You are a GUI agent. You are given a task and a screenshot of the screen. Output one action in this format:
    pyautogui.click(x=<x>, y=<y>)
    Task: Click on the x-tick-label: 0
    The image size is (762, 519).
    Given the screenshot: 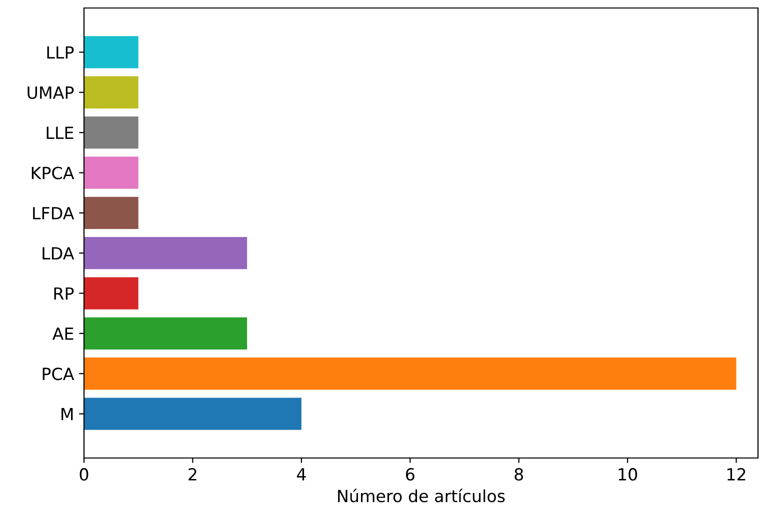 What is the action you would take?
    pyautogui.click(x=84, y=474)
    